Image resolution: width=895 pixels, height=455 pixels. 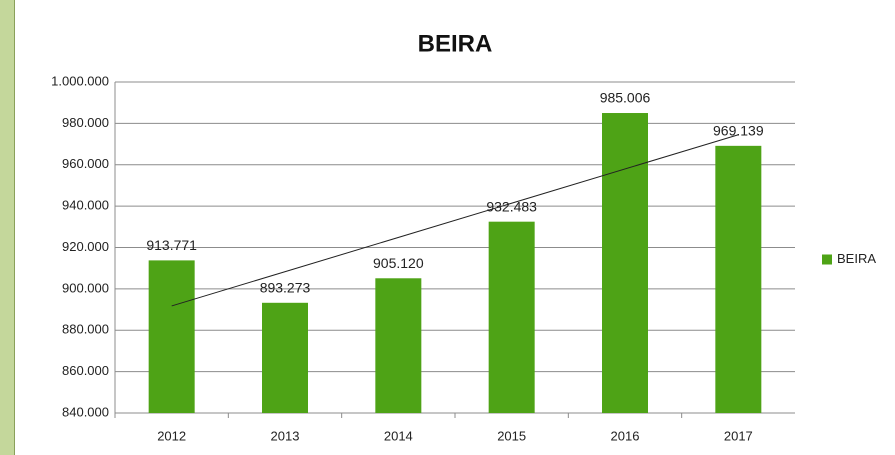 I want to click on x-tick-label: 2016, so click(x=625, y=435).